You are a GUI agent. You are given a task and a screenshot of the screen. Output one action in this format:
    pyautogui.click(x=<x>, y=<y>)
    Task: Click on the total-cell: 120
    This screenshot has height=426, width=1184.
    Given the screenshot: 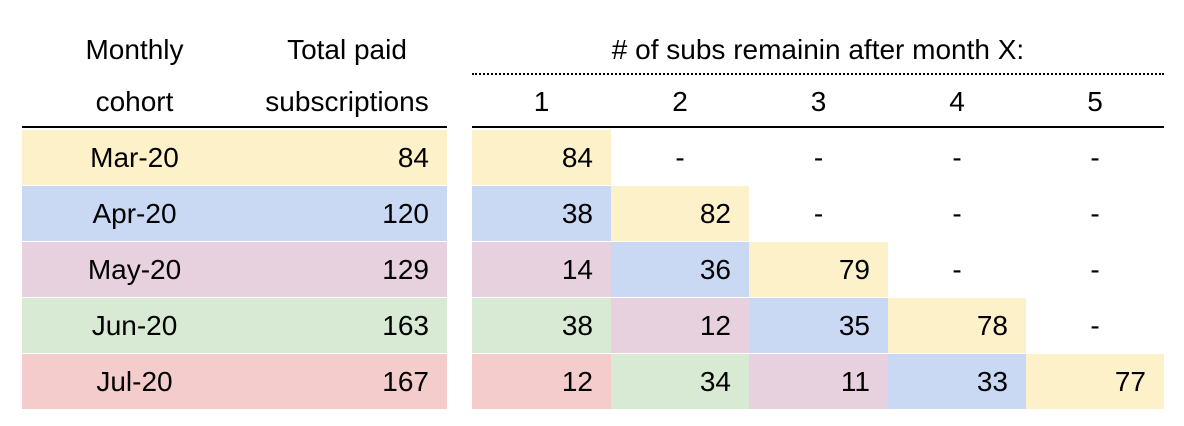 What is the action you would take?
    pyautogui.click(x=347, y=213)
    